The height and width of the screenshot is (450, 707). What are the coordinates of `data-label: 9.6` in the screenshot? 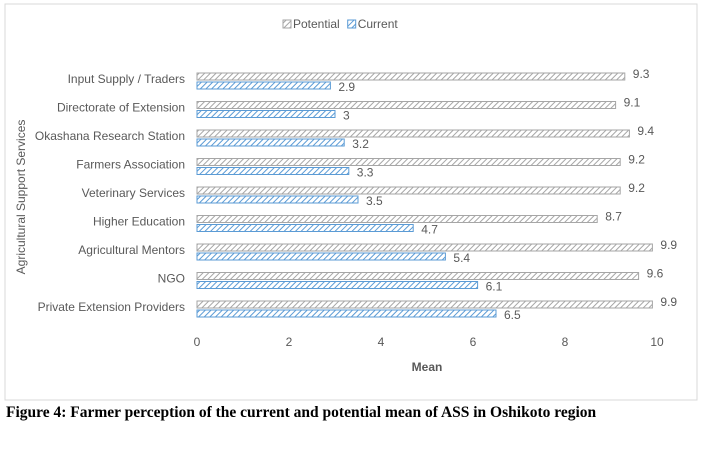 It's located at (655, 274).